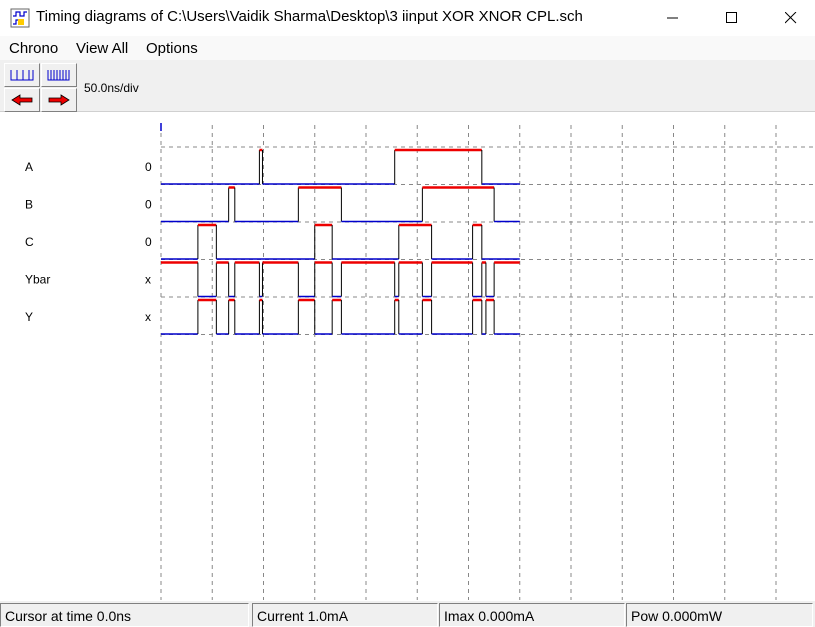 This screenshot has width=815, height=627. I want to click on arrow-right-icon, so click(59, 100).